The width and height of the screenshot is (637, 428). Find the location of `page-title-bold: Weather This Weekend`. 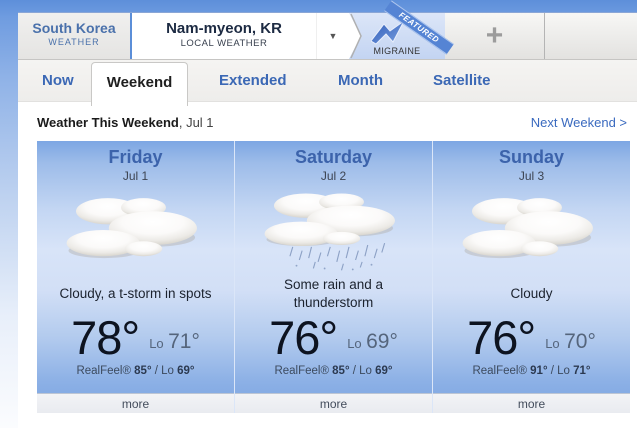

page-title-bold: Weather This Weekend is located at coordinates (108, 122).